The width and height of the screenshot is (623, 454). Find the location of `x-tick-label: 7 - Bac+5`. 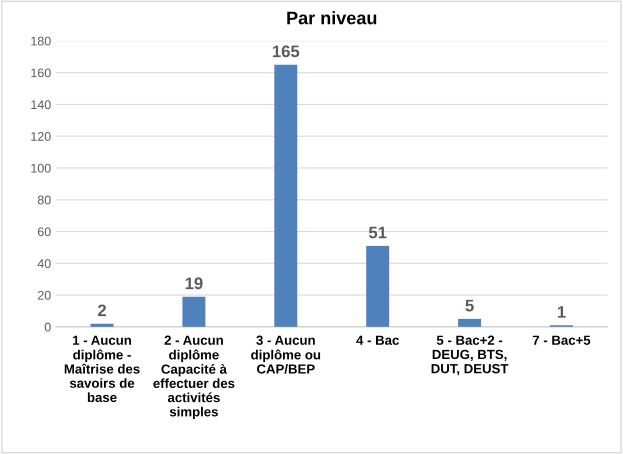

x-tick-label: 7 - Bac+5 is located at coordinates (561, 340).